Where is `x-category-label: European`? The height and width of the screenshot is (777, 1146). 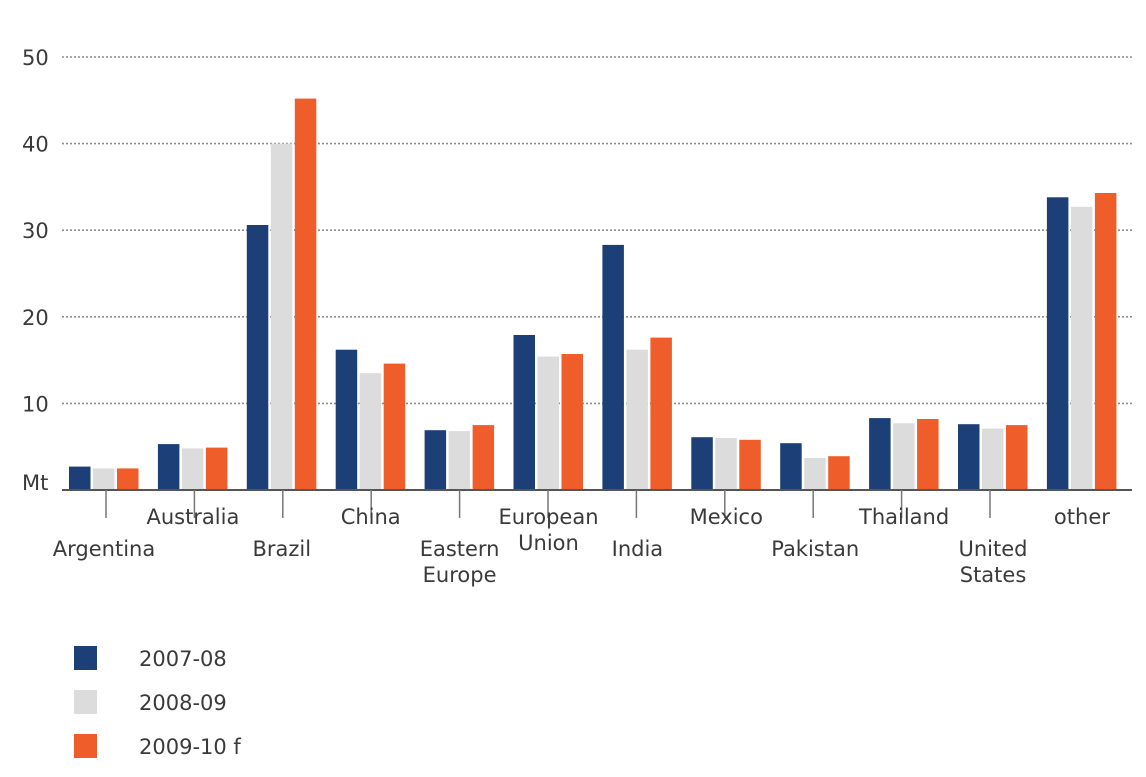
x-category-label: European is located at coordinates (548, 517).